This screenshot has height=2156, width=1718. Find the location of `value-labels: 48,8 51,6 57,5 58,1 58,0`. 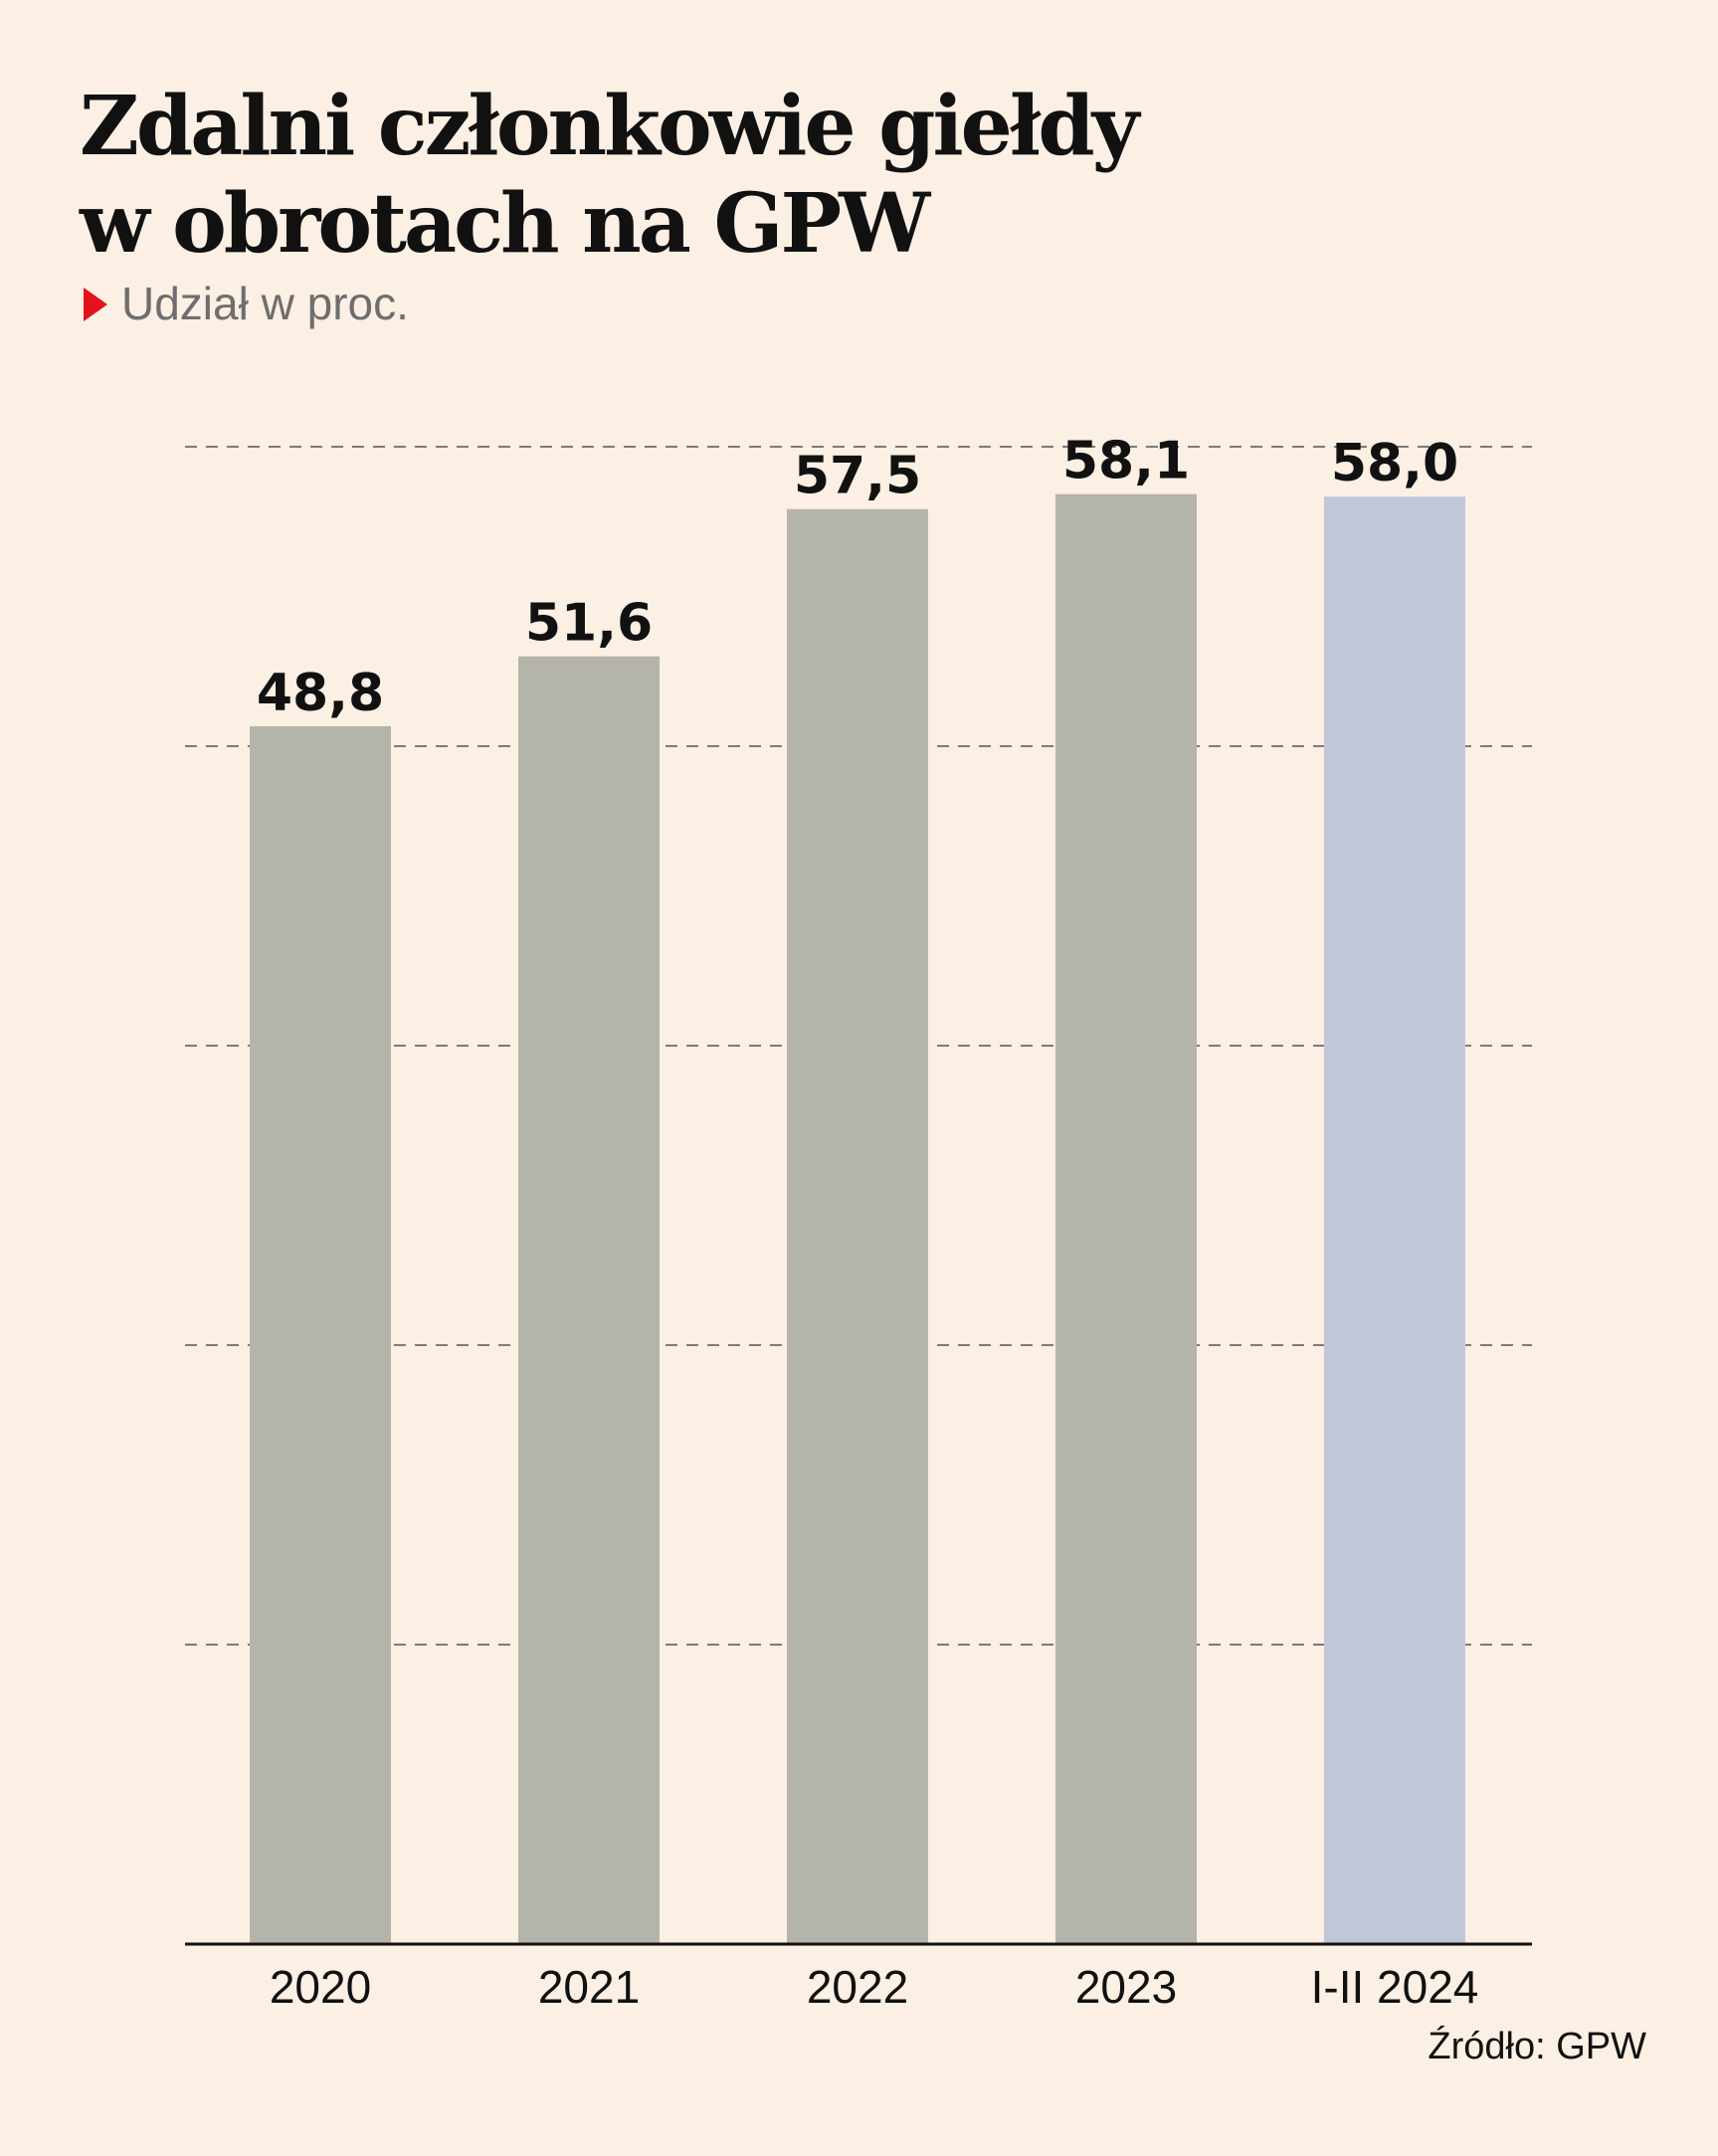

value-labels: 48,8 51,6 57,5 58,1 58,0 is located at coordinates (857, 577).